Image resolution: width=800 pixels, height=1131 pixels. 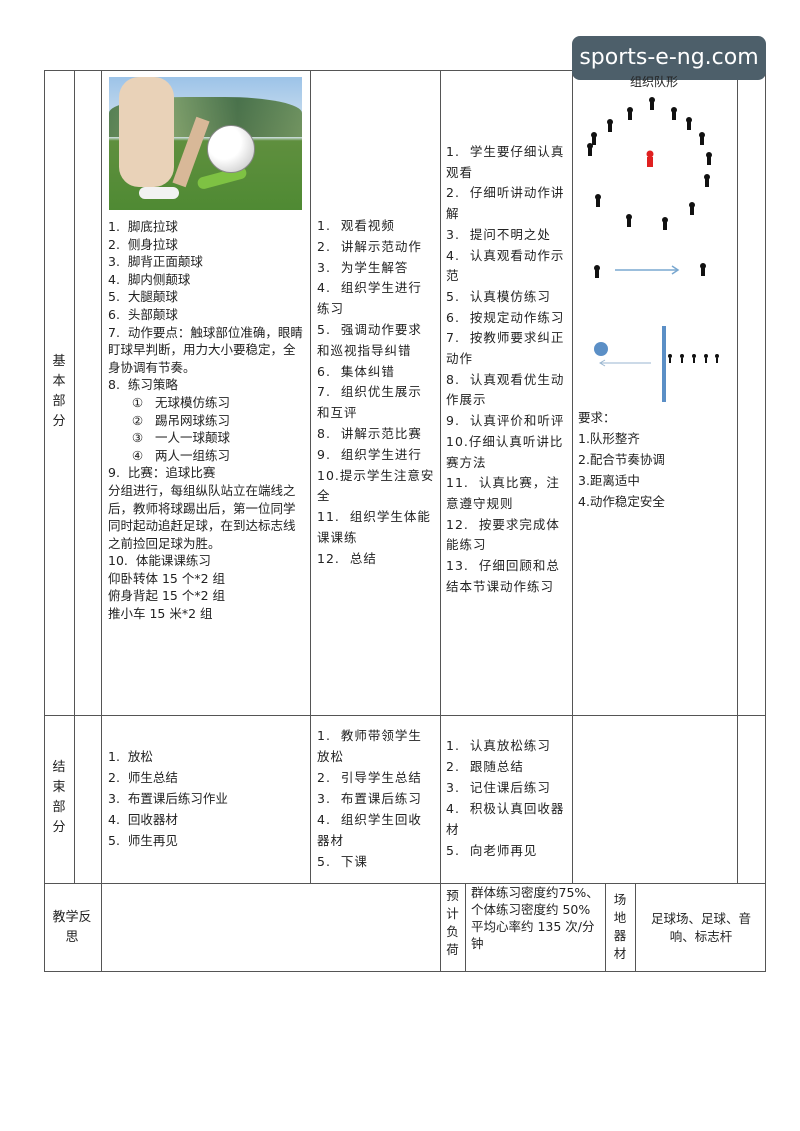 What do you see at coordinates (601, 349) in the screenshot?
I see `ball-icon` at bounding box center [601, 349].